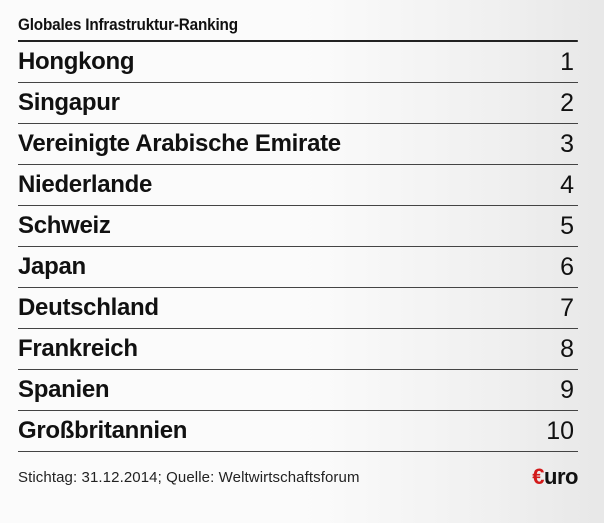  I want to click on table-row: Vereinigte Arabische Emirate 3, so click(298, 144).